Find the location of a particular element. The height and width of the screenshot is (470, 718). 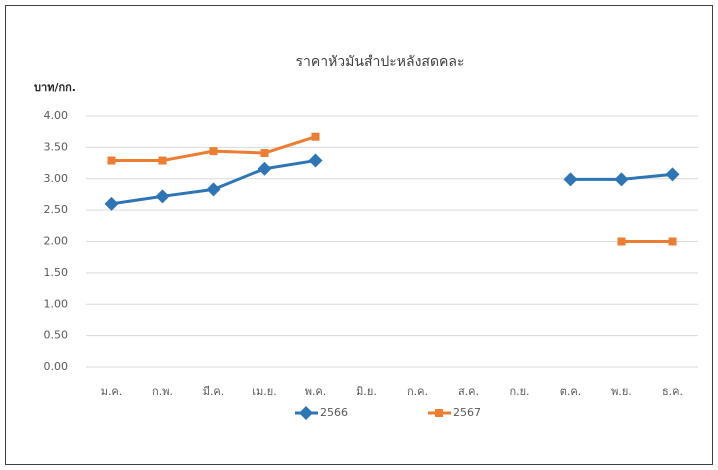

y-tick-label: 4.00 is located at coordinates (56, 115).